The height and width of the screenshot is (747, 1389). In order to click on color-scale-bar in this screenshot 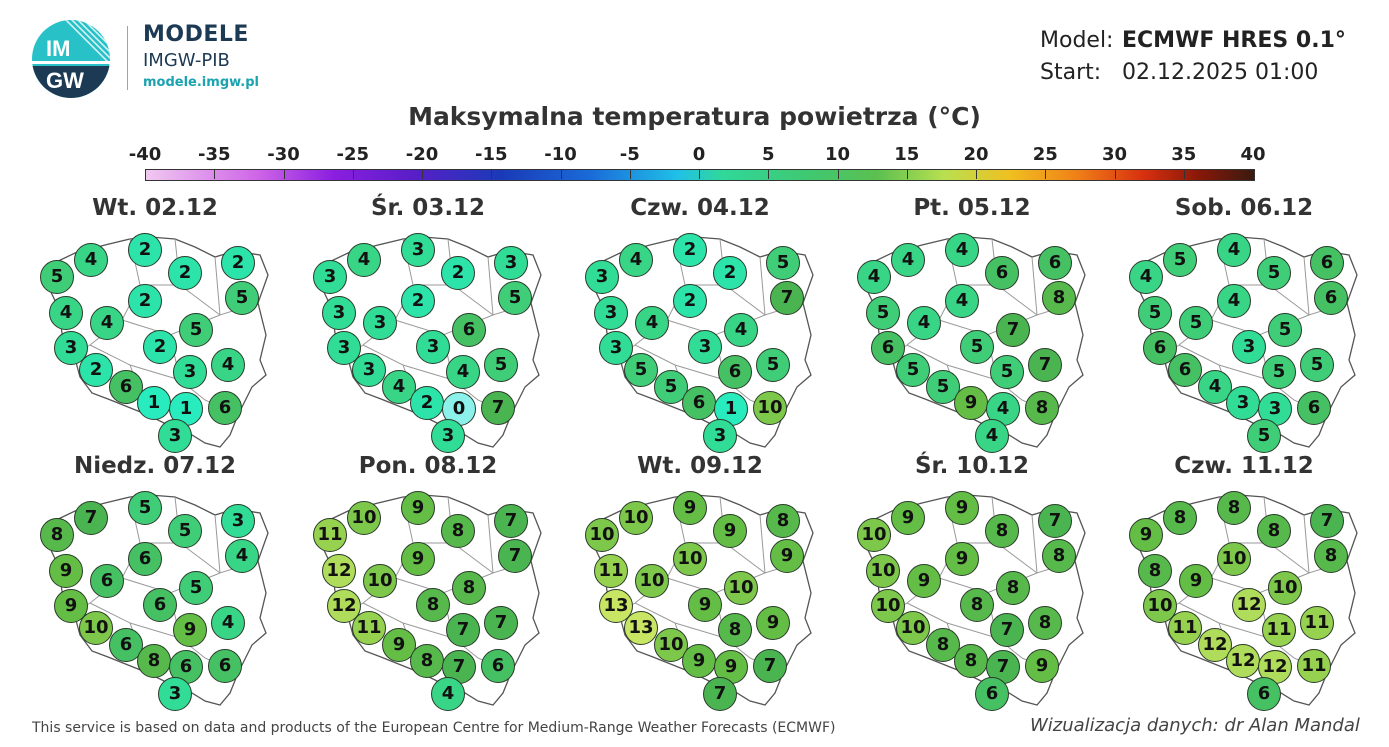, I will do `click(700, 175)`.